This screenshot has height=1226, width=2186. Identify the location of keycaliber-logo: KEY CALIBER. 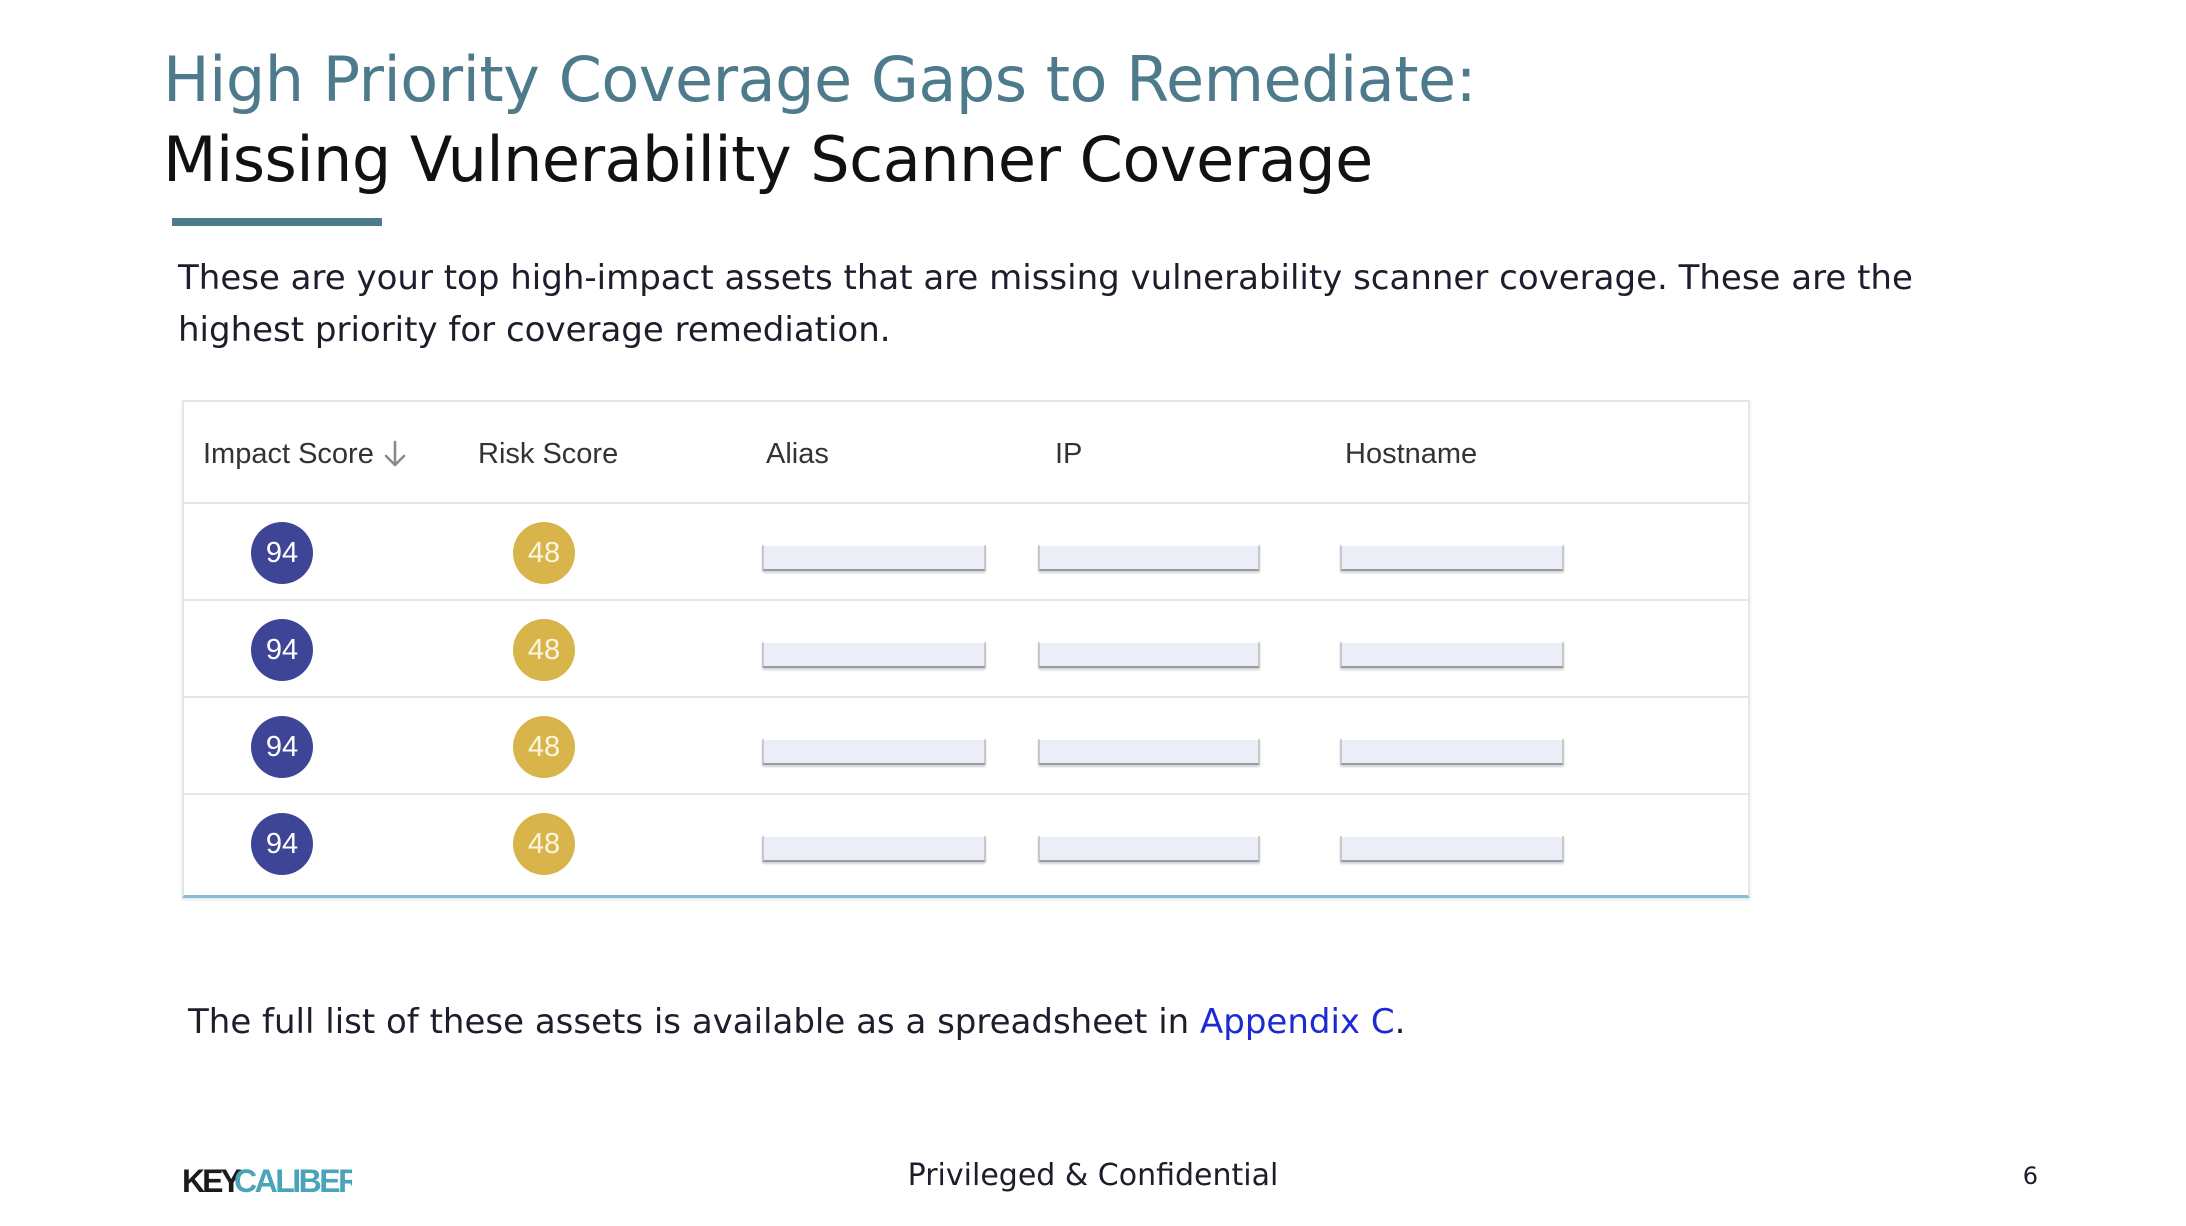
(267, 1180).